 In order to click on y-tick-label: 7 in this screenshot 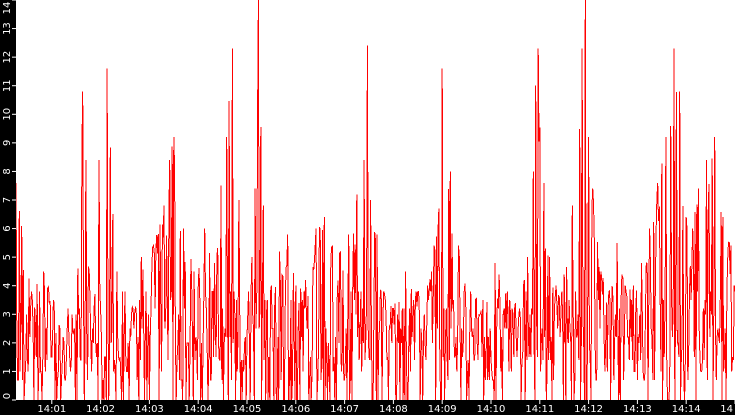, I will do `click(7, 200)`.